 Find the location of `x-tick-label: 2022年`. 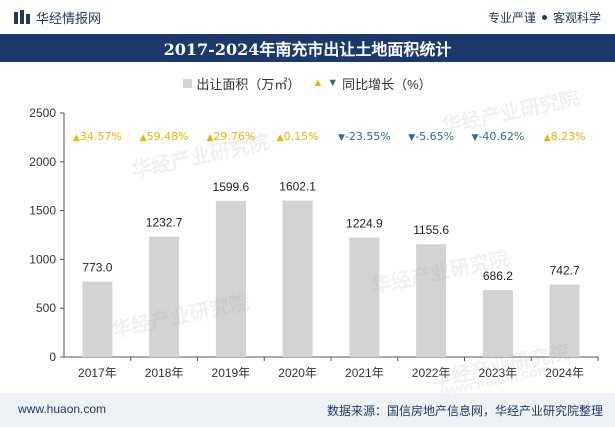

x-tick-label: 2022年 is located at coordinates (431, 373).